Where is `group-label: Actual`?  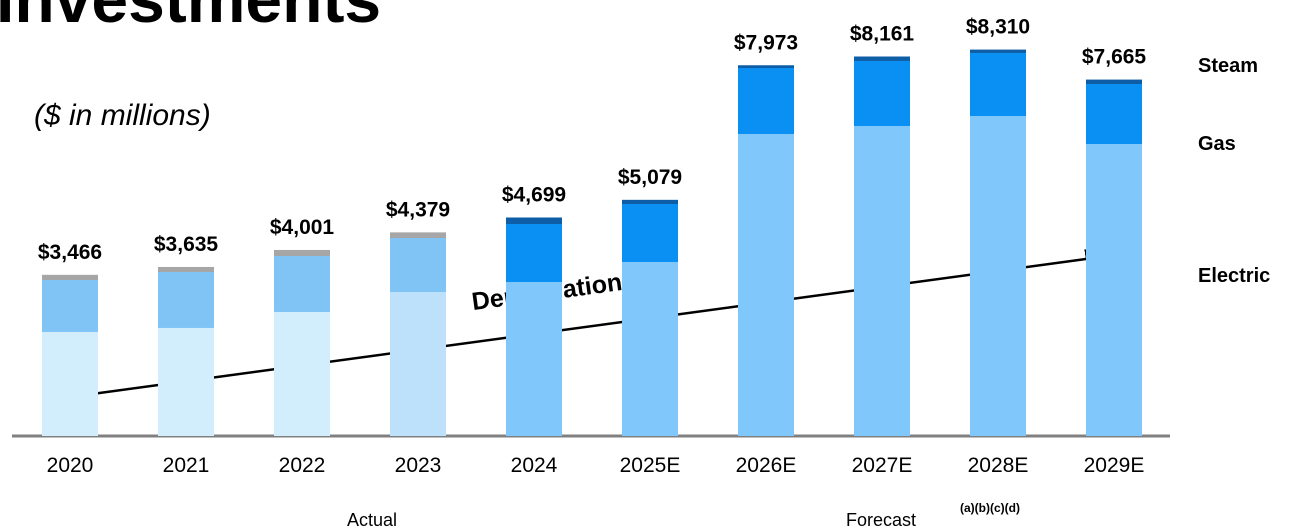 group-label: Actual is located at coordinates (372, 520).